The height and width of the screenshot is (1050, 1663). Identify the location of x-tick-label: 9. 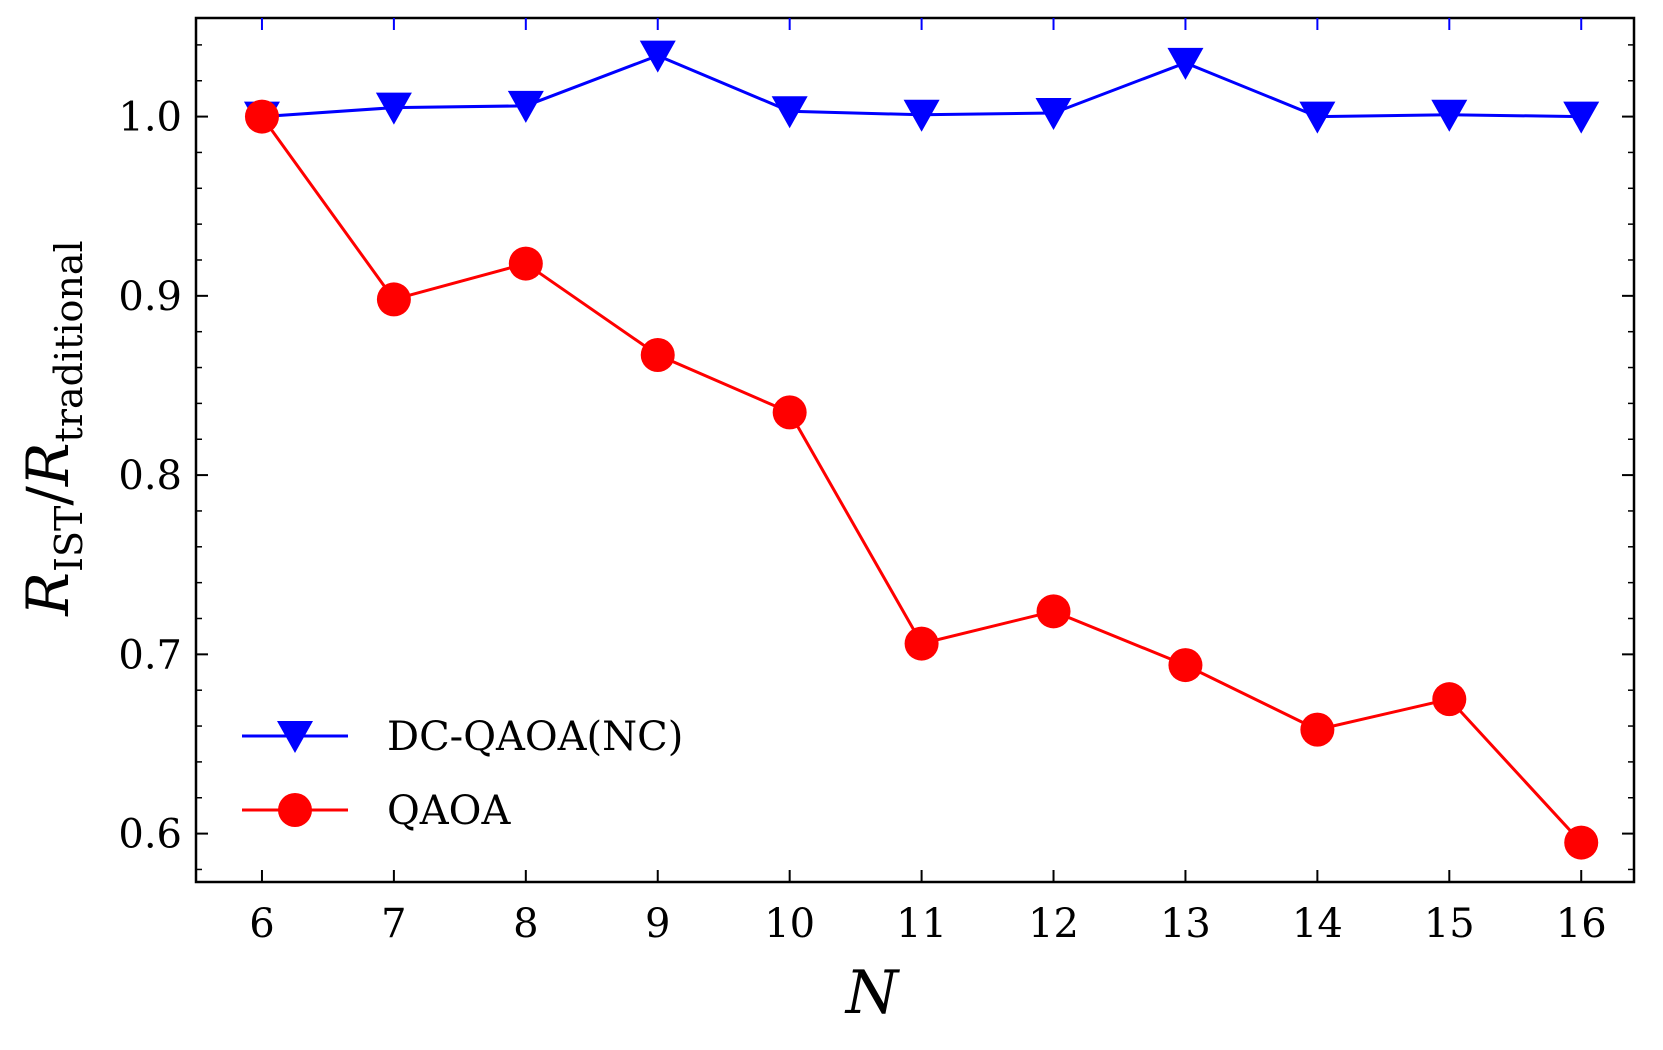
(657, 924).